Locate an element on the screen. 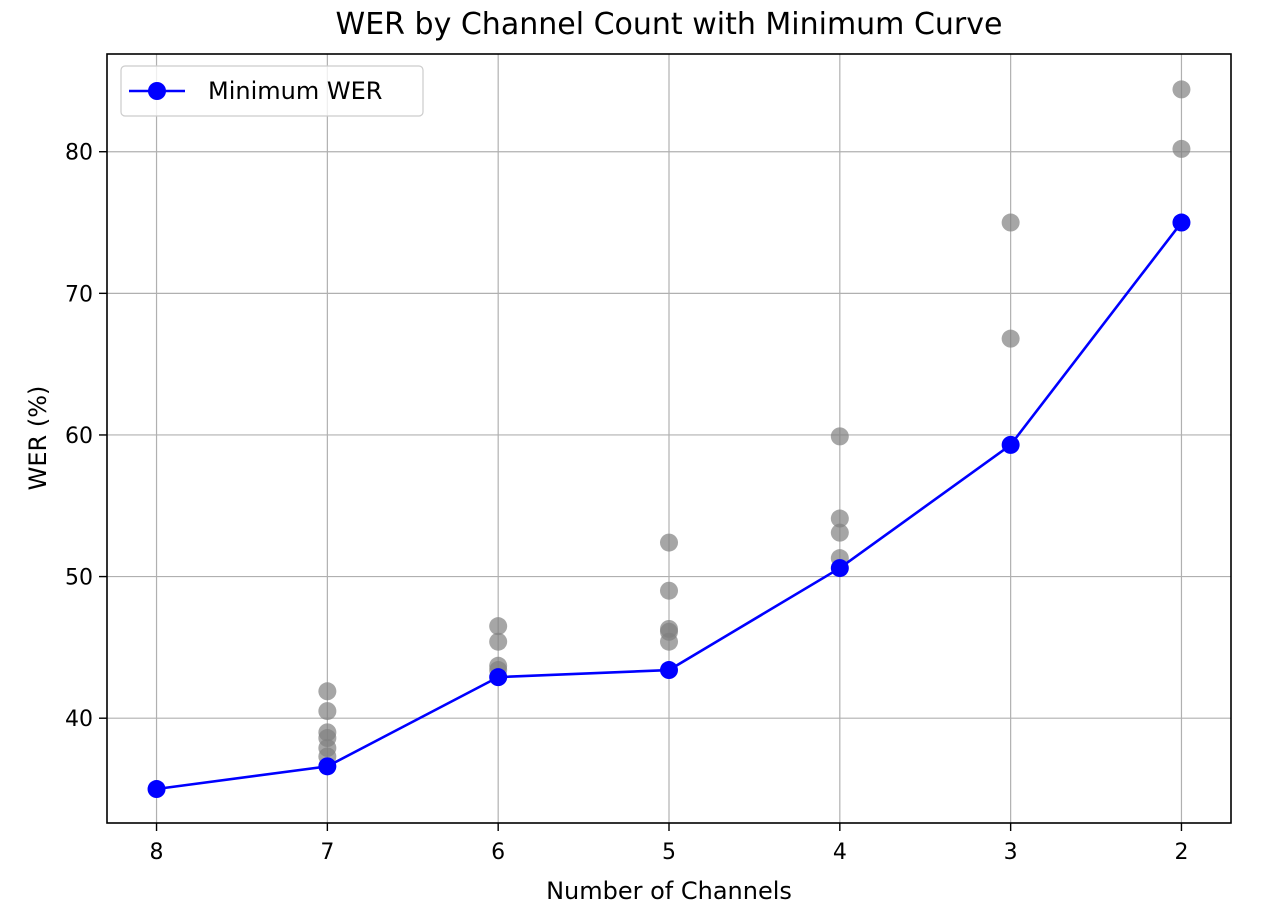 The width and height of the screenshot is (1262, 912). chart-title: WER by Channel Count with Minimum Curve is located at coordinates (669, 24).